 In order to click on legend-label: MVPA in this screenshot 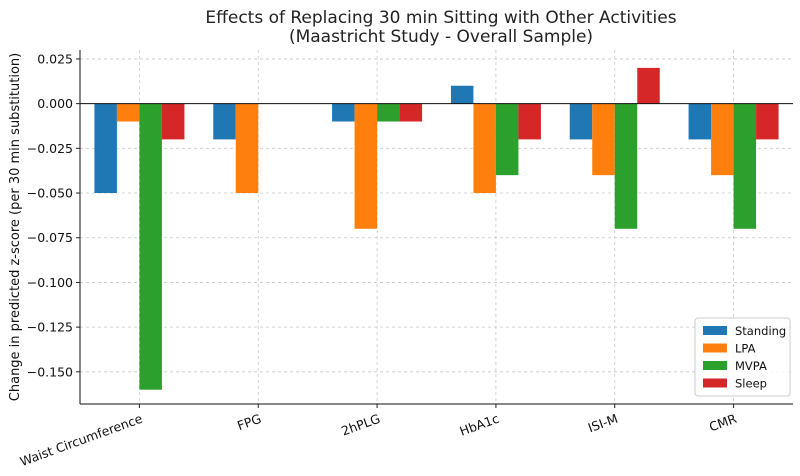, I will do `click(751, 366)`.